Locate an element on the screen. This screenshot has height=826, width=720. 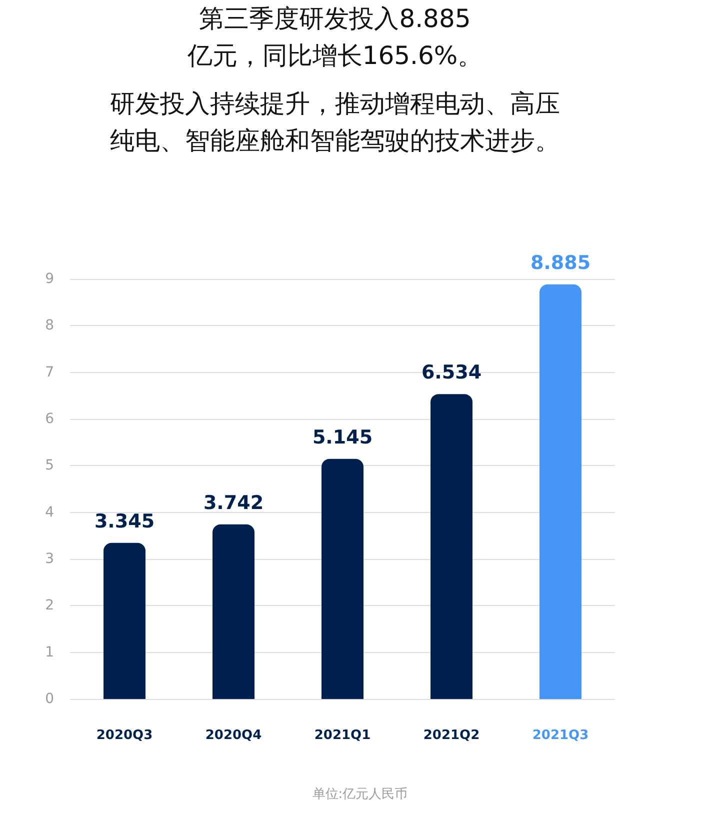
data-label: 3.345 is located at coordinates (124, 521).